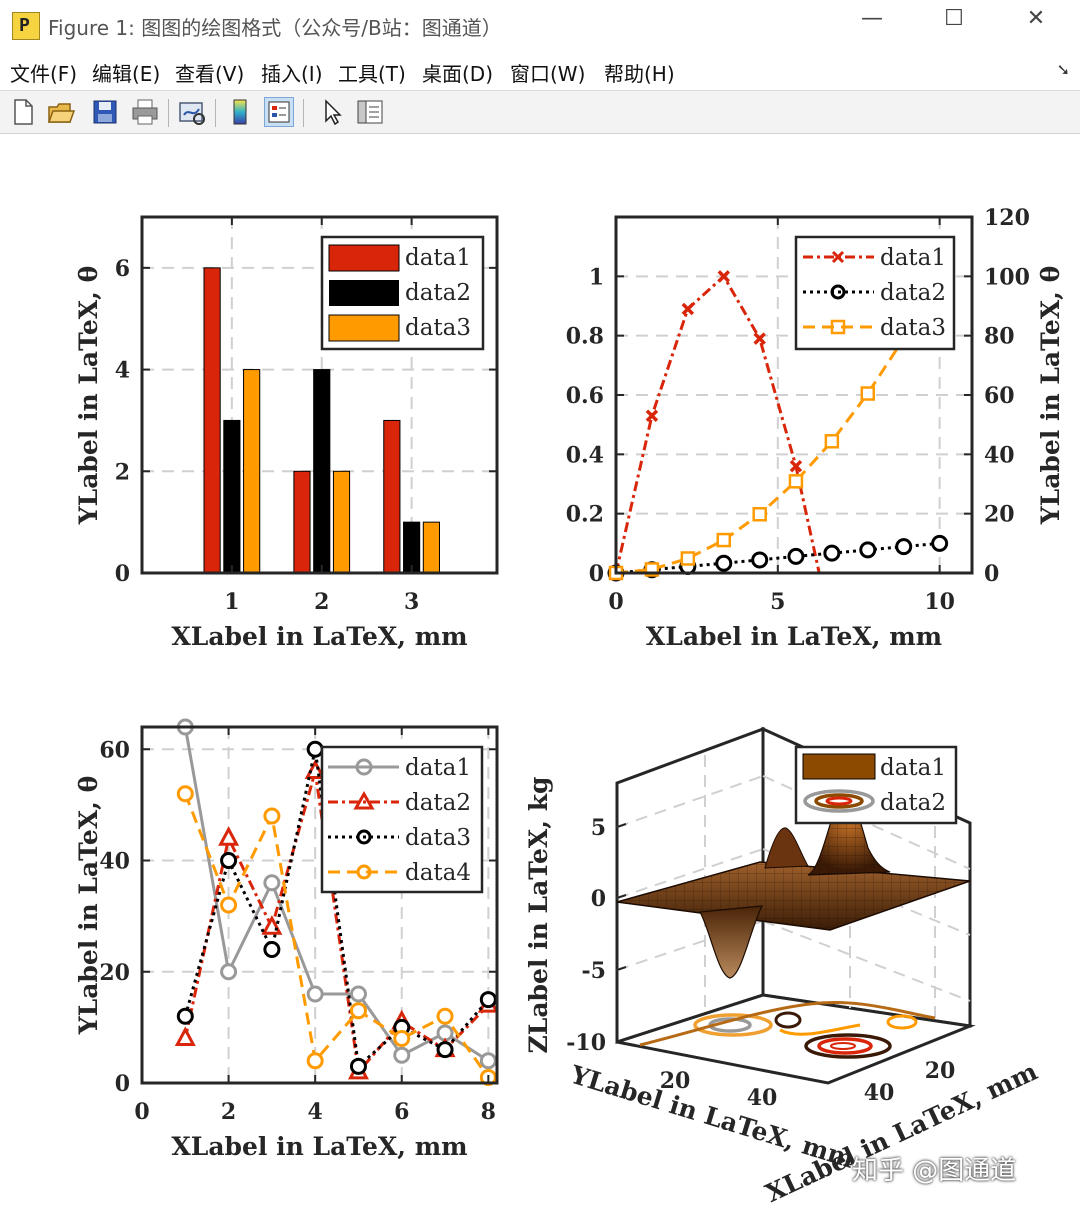  What do you see at coordinates (839, 801) in the screenshot?
I see `legend-swatch-data2-inner` at bounding box center [839, 801].